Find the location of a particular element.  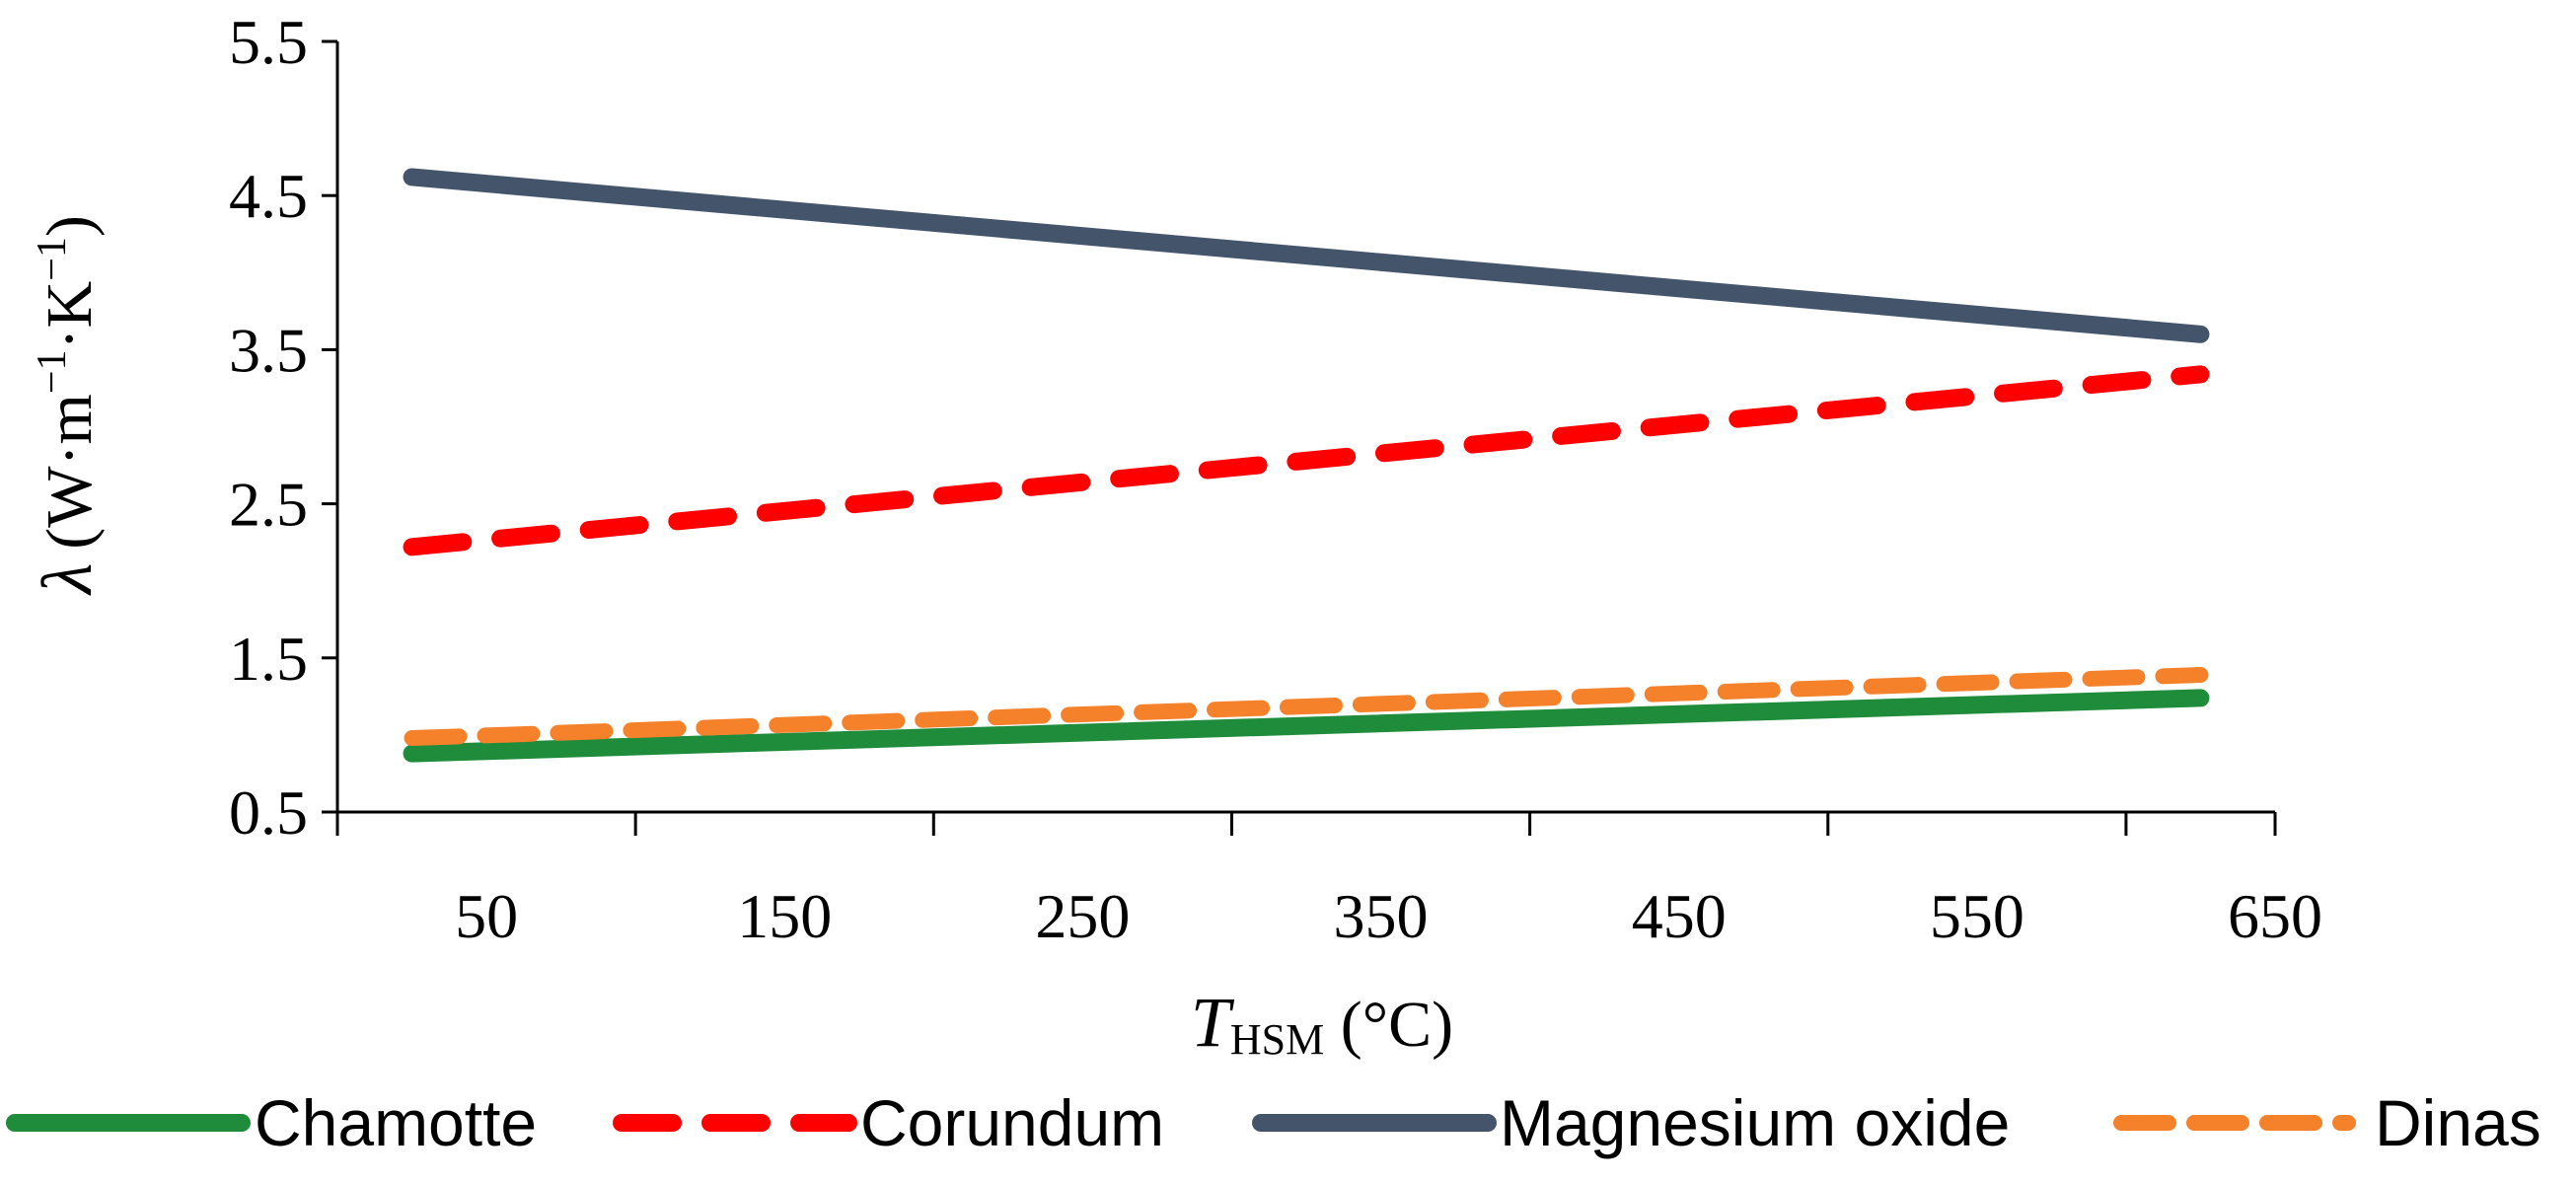

x-axis-title: THSM (°C) is located at coordinates (1322, 1024).